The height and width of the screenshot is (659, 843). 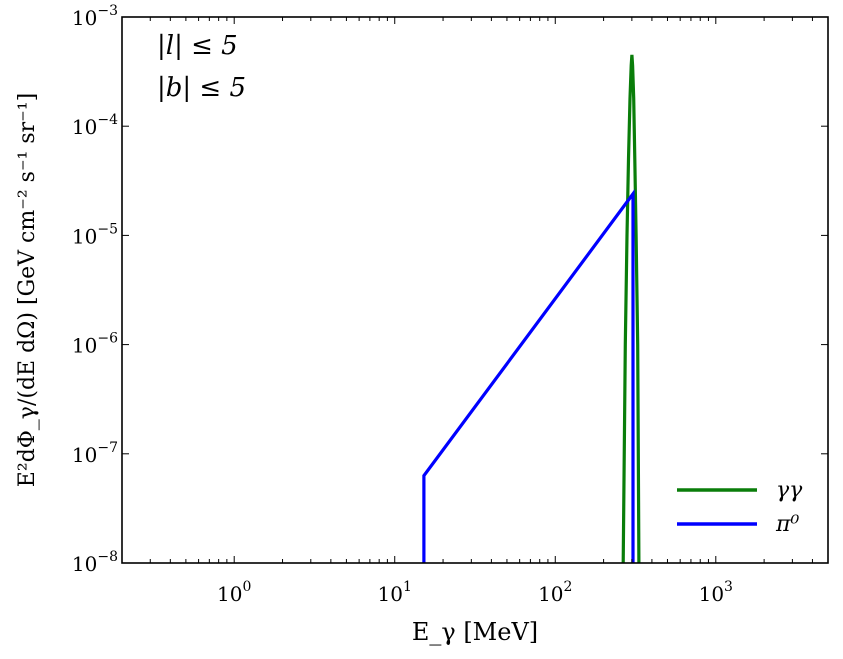 What do you see at coordinates (789, 490) in the screenshot?
I see `legend-label-0: γγ` at bounding box center [789, 490].